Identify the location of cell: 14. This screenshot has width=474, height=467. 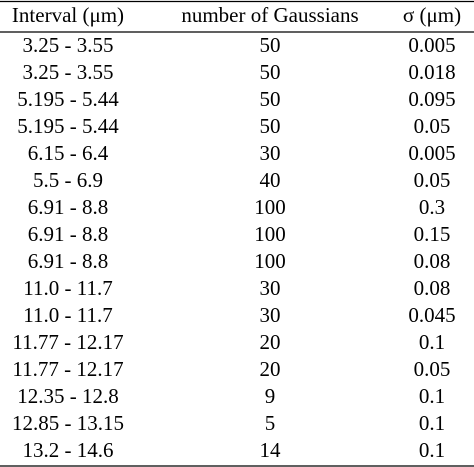
(271, 450).